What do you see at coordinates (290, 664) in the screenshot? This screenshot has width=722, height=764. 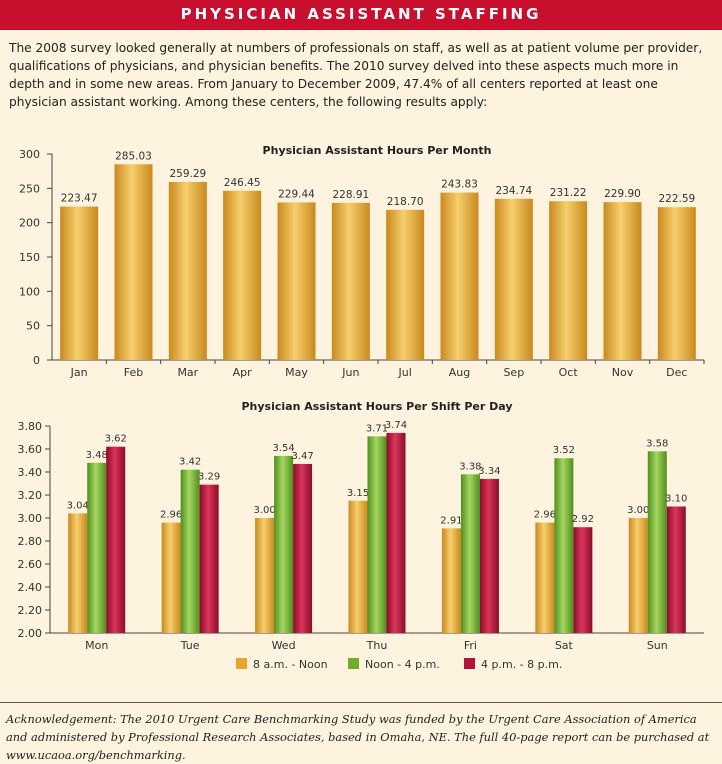 I see `legend-label: 8 a.m. - Noon` at bounding box center [290, 664].